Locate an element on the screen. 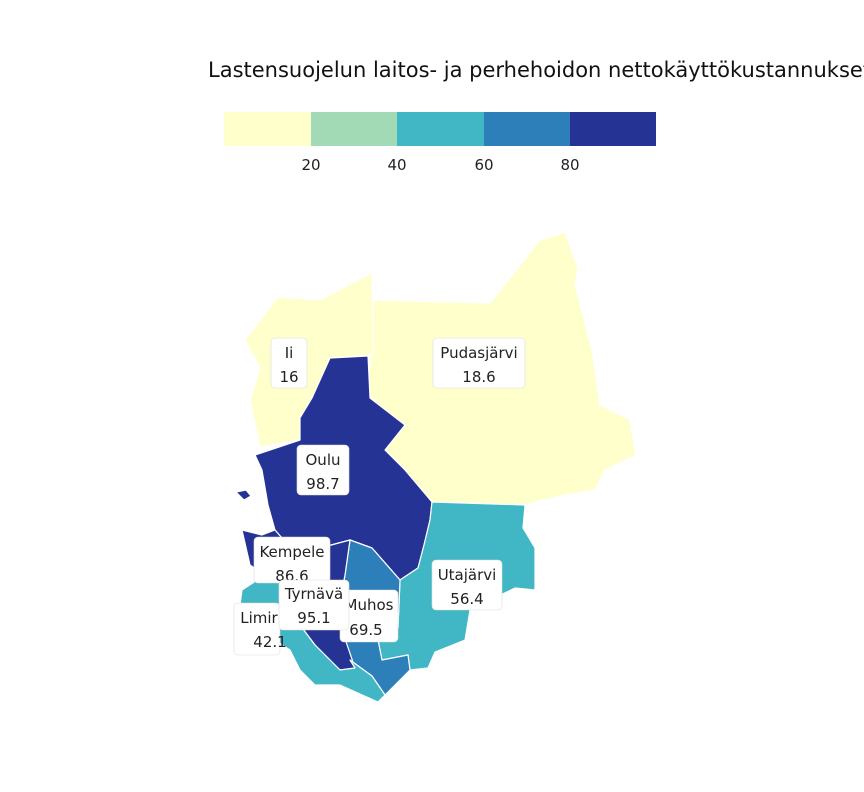  legend-tick-60: 60 is located at coordinates (483, 165).